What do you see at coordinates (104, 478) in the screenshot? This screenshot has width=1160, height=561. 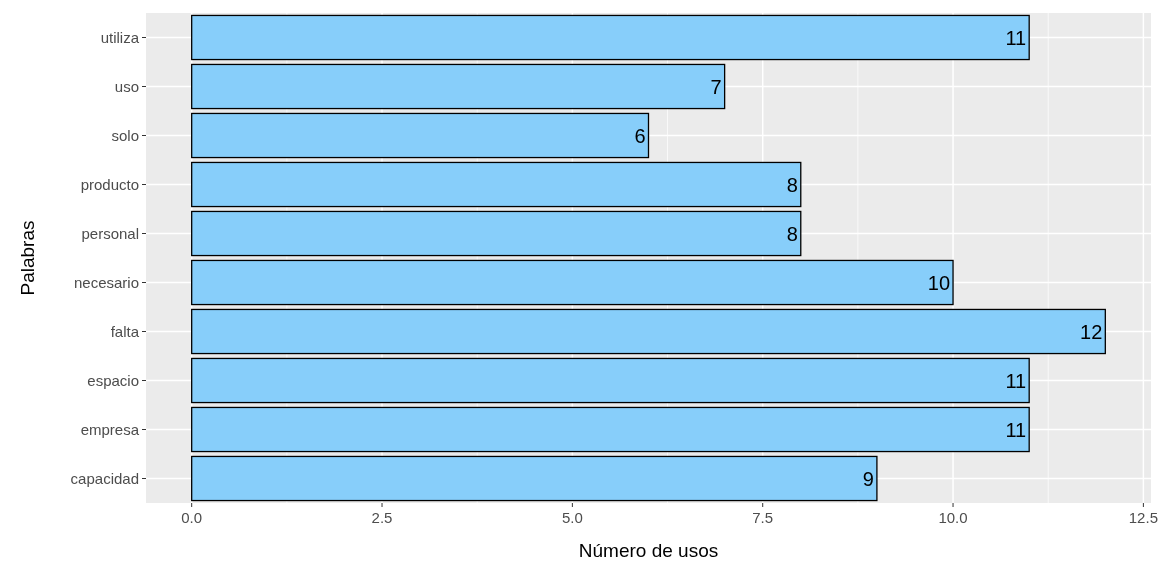 I see `y-tick-label: capacidad` at bounding box center [104, 478].